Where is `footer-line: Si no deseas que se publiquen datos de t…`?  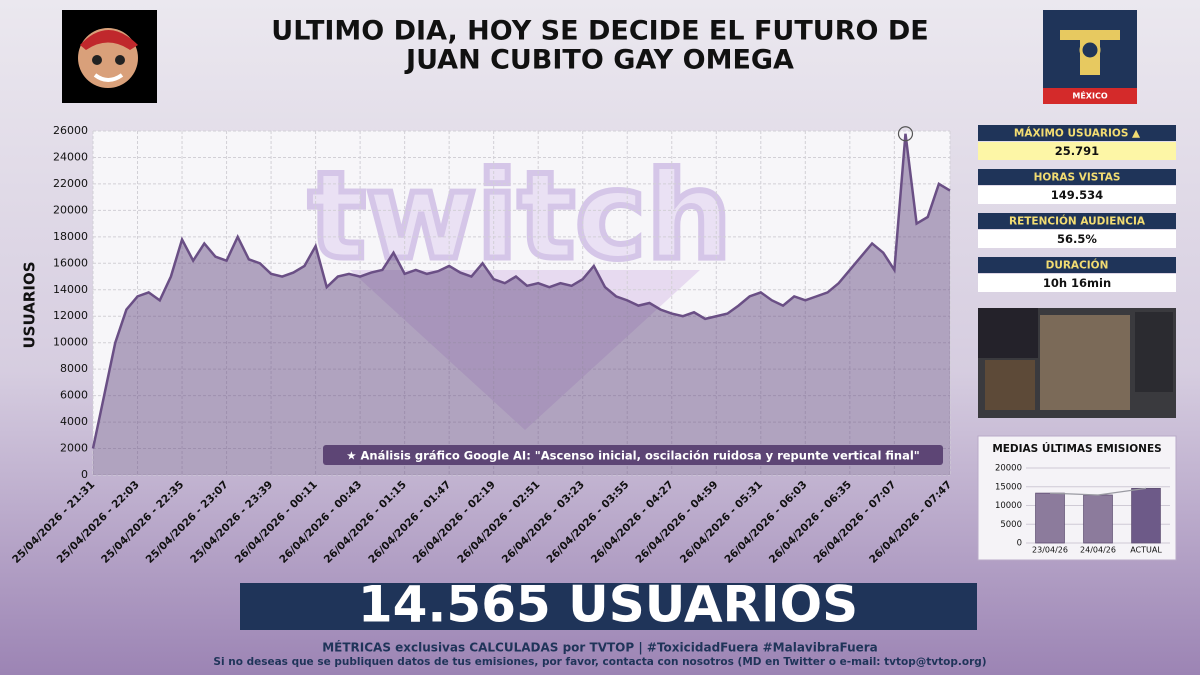 footer-line: Si no deseas que se publiquen datos de t… is located at coordinates (599, 662).